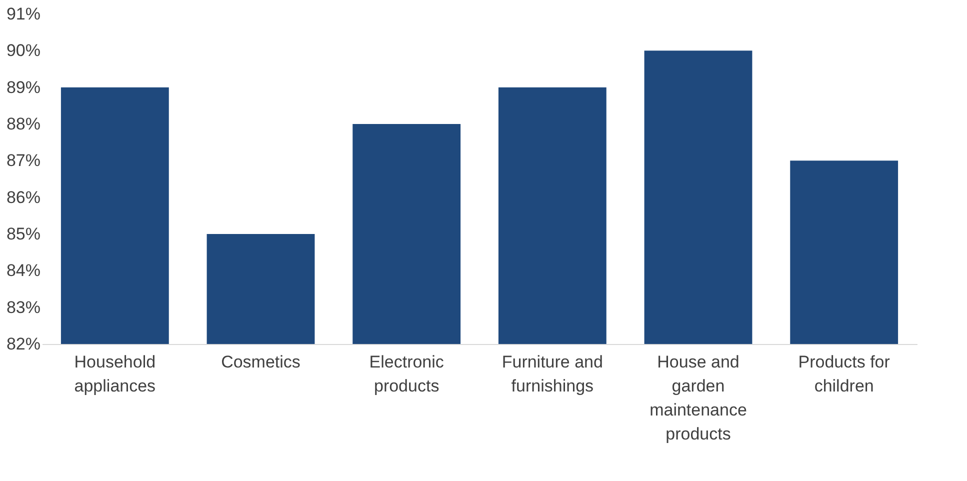 This screenshot has width=967, height=481. What do you see at coordinates (23, 197) in the screenshot?
I see `y-tick-label: 86%` at bounding box center [23, 197].